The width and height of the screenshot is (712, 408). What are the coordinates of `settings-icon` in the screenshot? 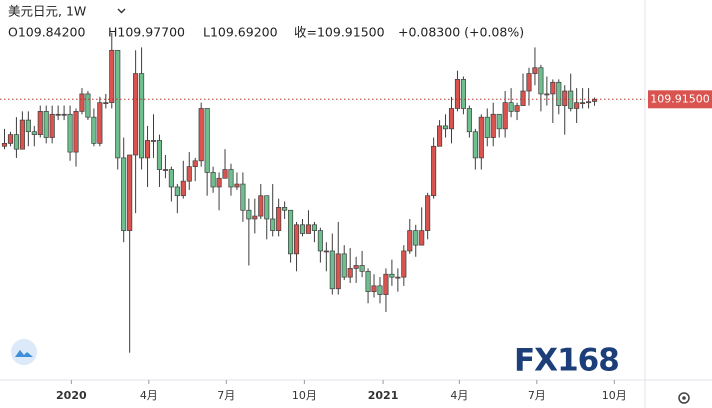 It's located at (684, 398).